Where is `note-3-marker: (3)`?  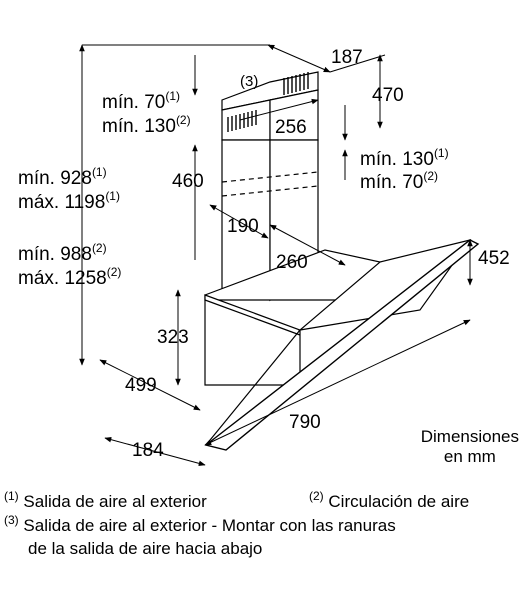 note-3-marker: (3) is located at coordinates (249, 81).